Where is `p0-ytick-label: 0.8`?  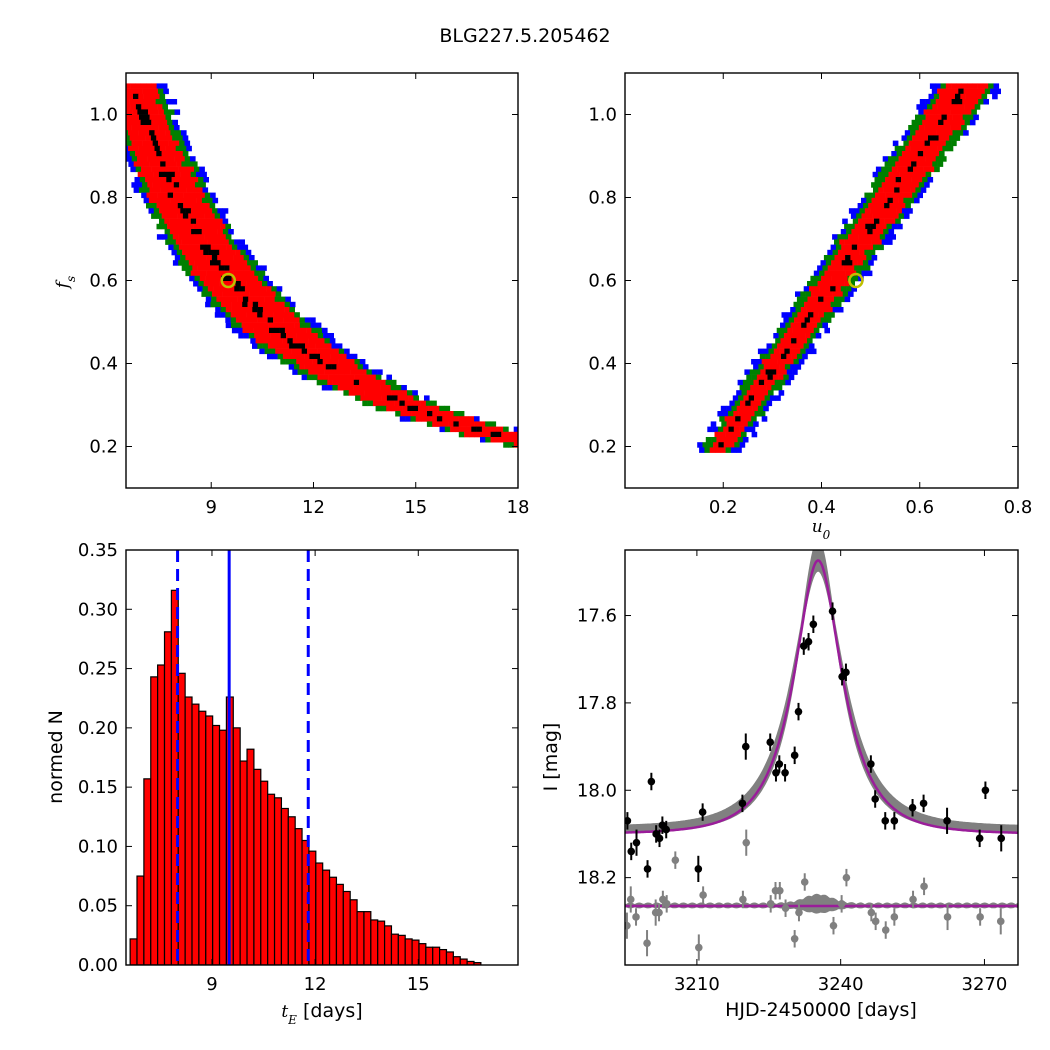
p0-ytick-label: 0.8 is located at coordinates (103, 198).